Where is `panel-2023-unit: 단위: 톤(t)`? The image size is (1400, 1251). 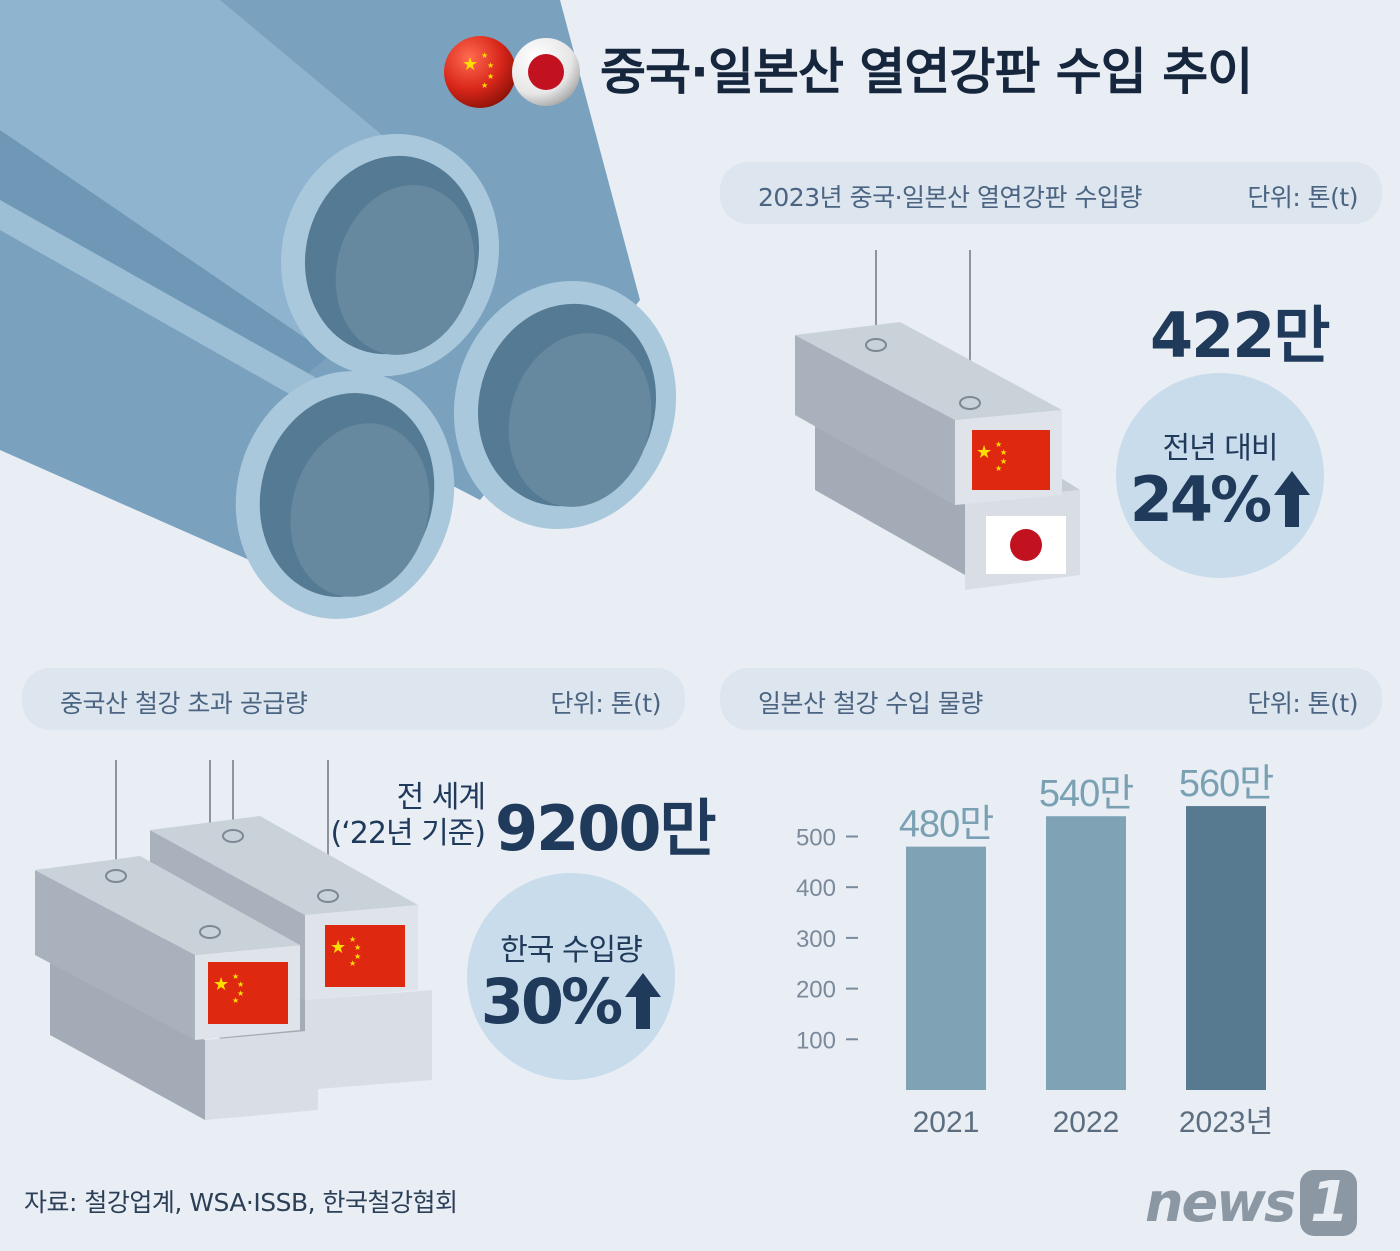
panel-2023-unit: 단위: 톤(t) is located at coordinates (1302, 197).